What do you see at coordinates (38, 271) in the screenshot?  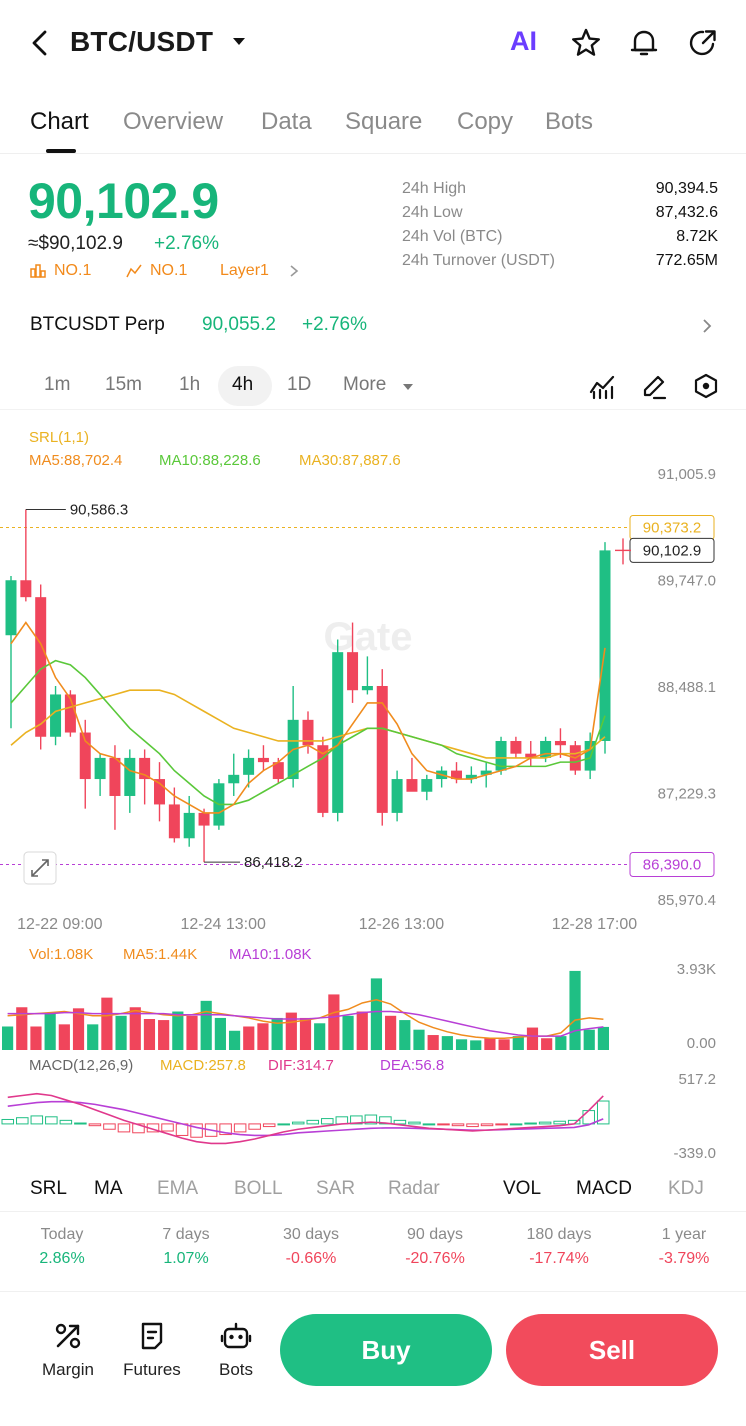 I see `rank-icon` at bounding box center [38, 271].